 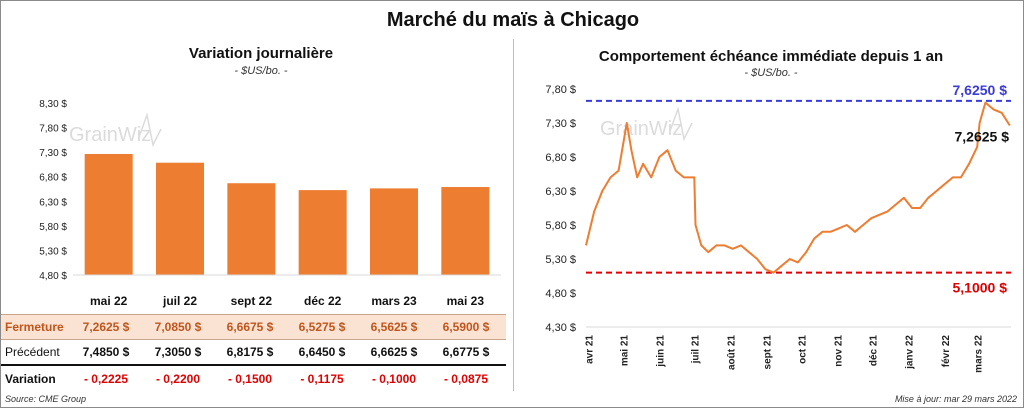 I want to click on x-tick-label: mars 22, so click(x=978, y=354).